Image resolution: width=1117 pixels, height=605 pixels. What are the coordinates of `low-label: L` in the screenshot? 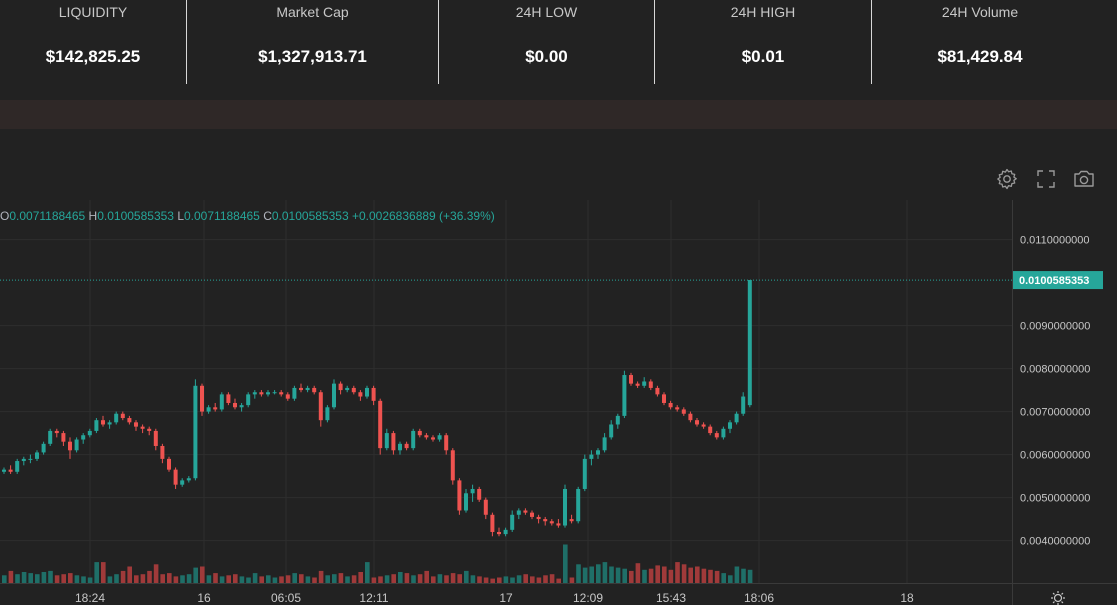 It's located at (180, 216).